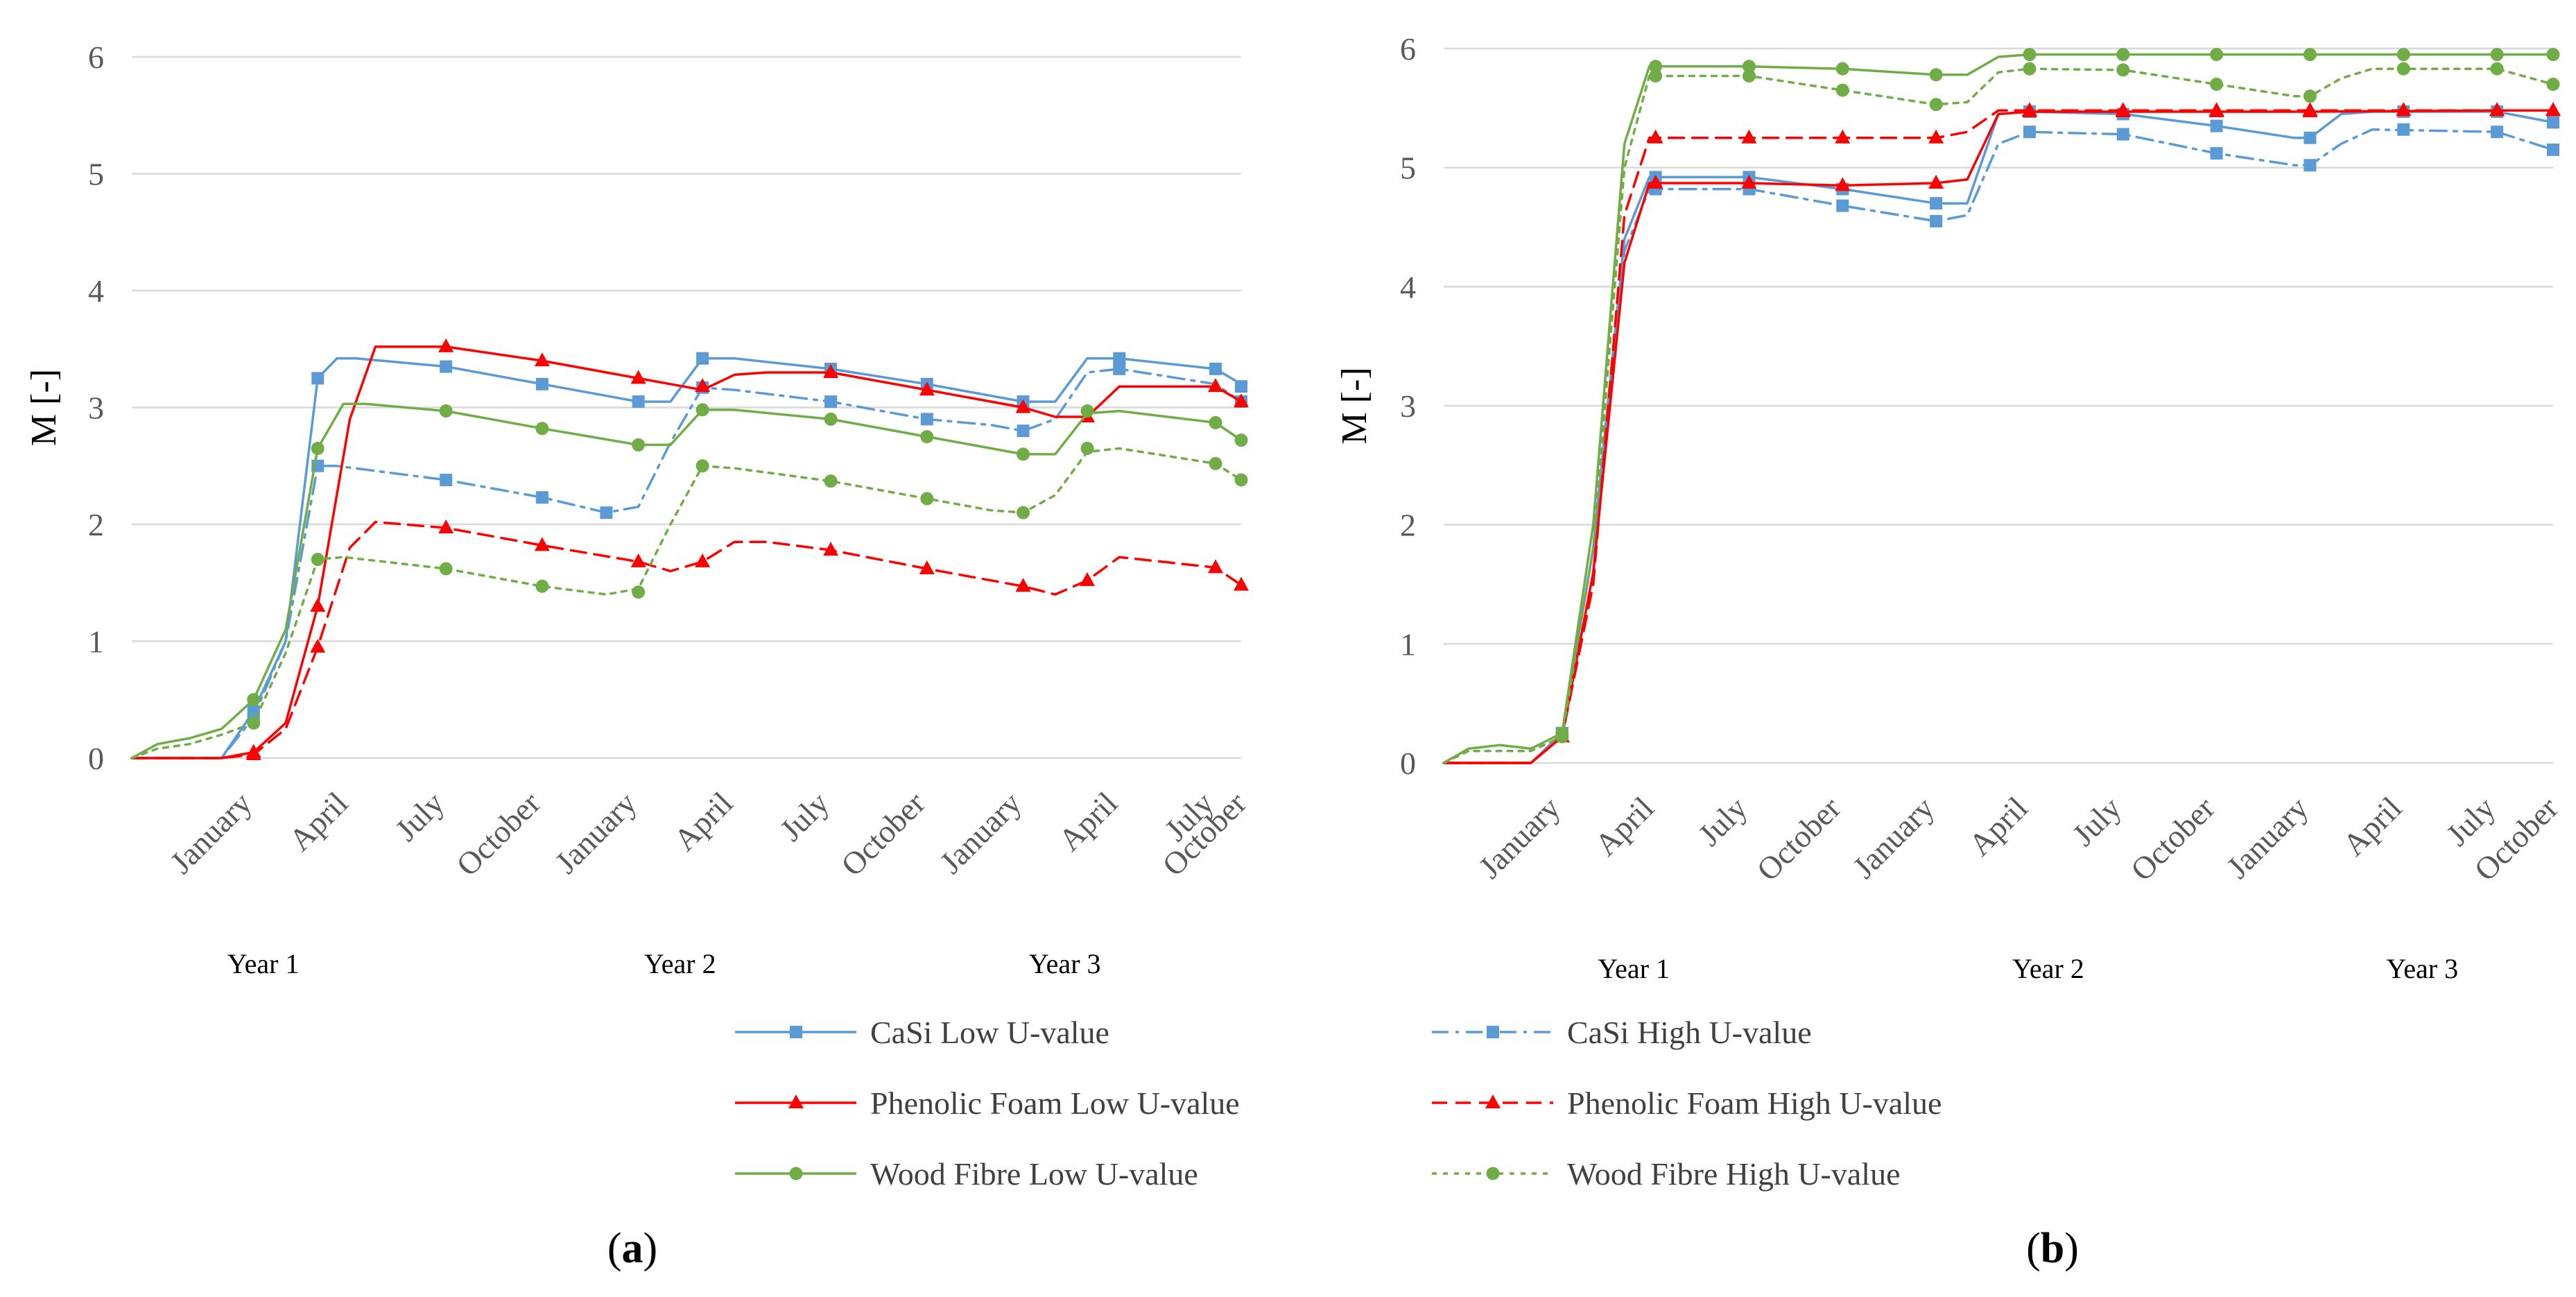 The image size is (2576, 1297). What do you see at coordinates (1408, 406) in the screenshot?
I see `y-tick-label: 3` at bounding box center [1408, 406].